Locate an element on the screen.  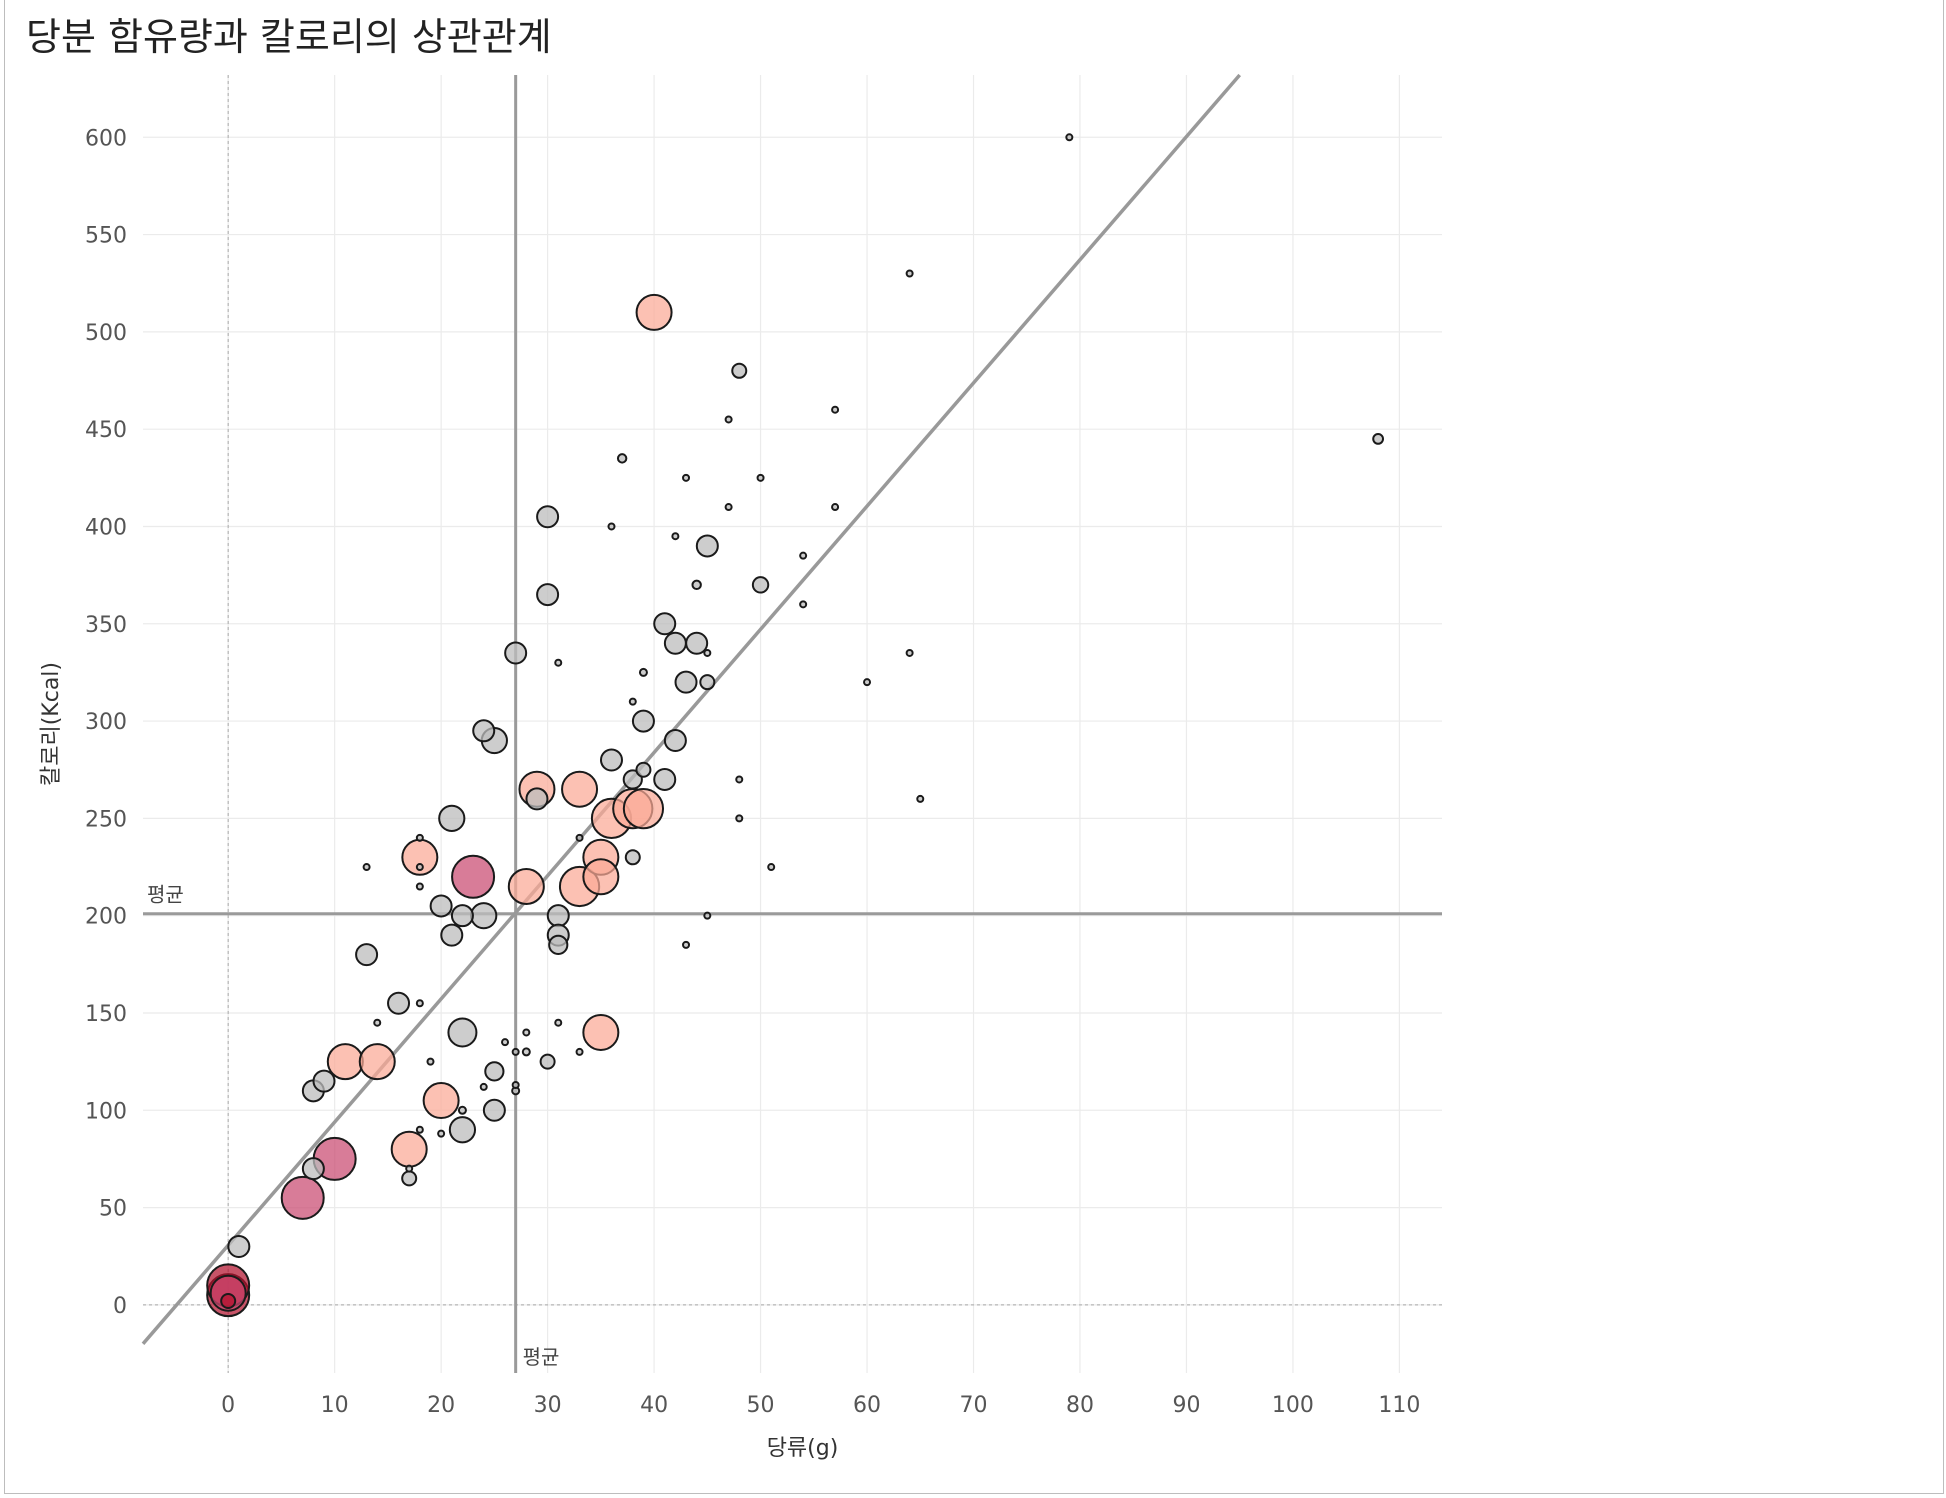
y-tick-label: 250 is located at coordinates (106, 819).